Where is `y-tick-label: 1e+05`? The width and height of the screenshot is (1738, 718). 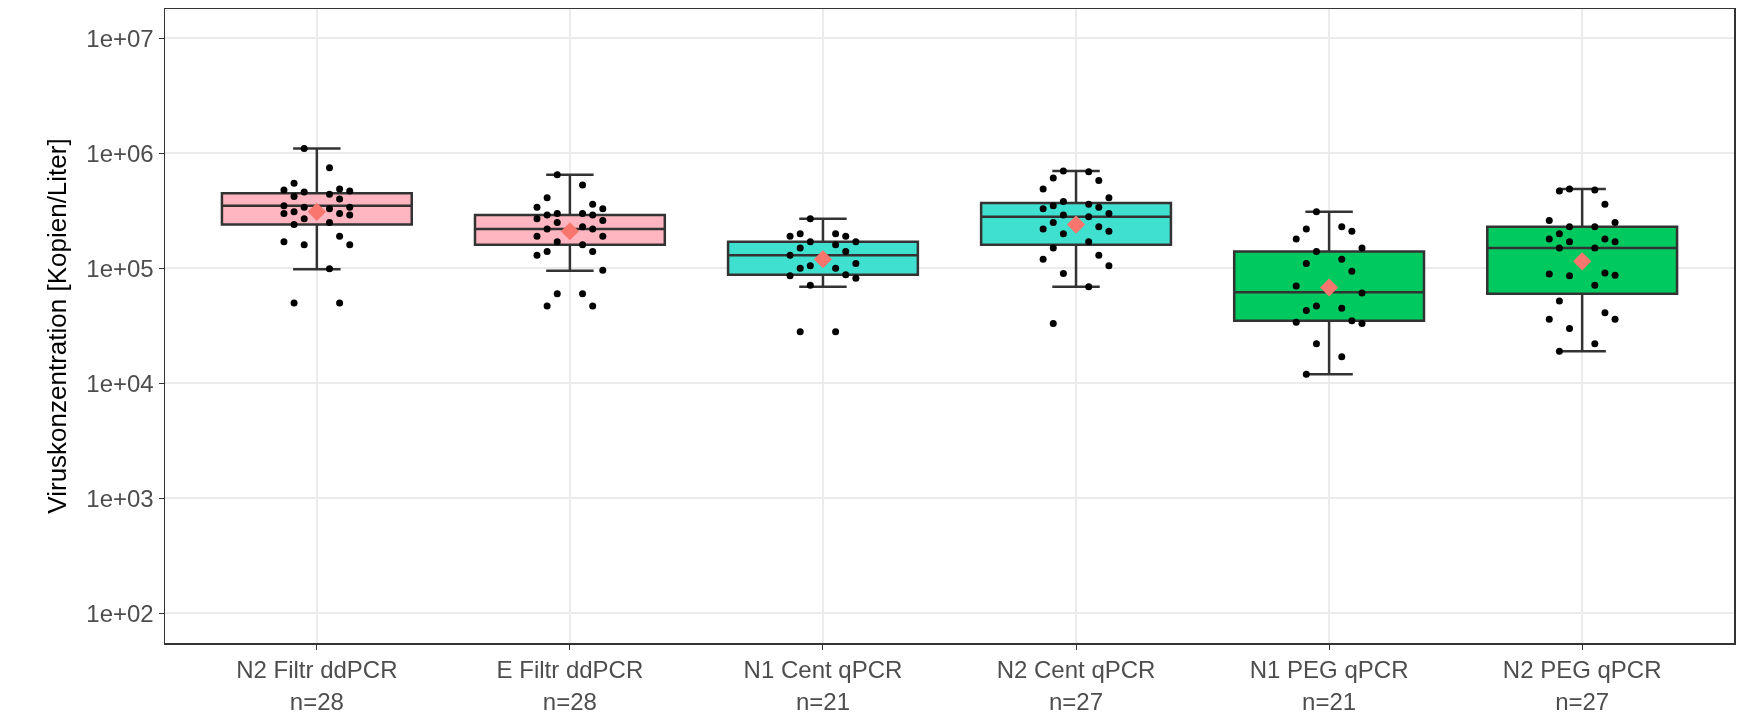 y-tick-label: 1e+05 is located at coordinates (120, 268).